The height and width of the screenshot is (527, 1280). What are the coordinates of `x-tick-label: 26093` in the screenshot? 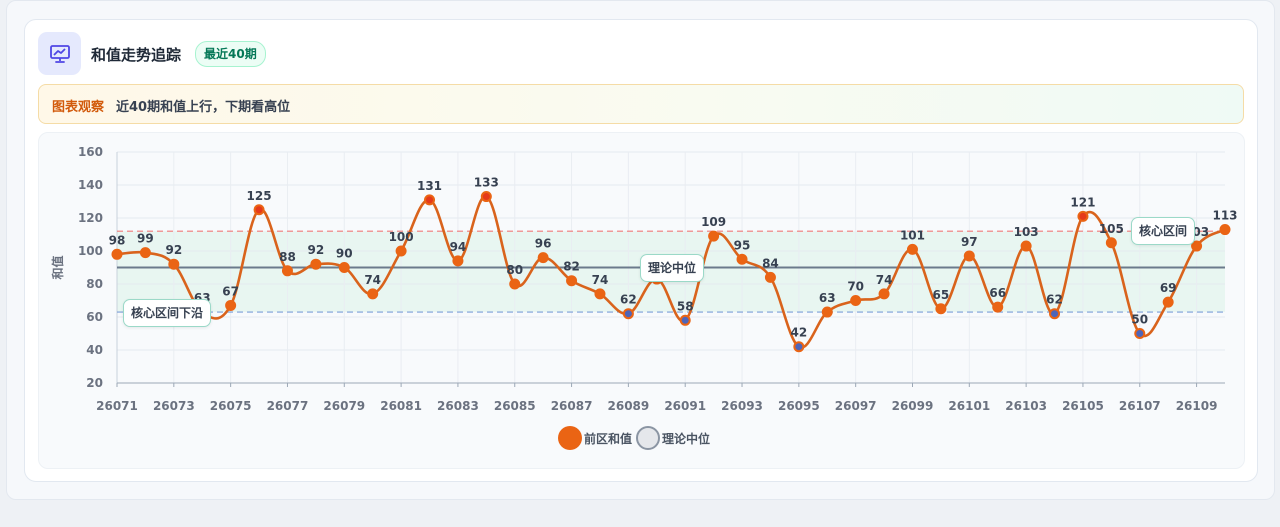 It's located at (742, 406).